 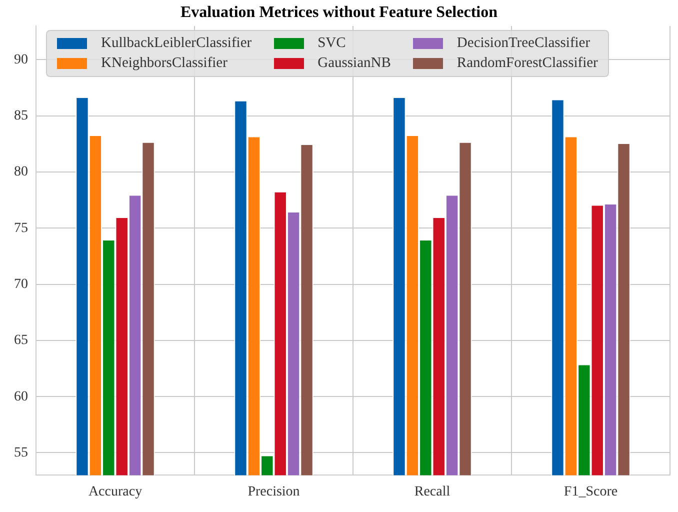 What do you see at coordinates (21, 452) in the screenshot?
I see `y-tick-label: 55` at bounding box center [21, 452].